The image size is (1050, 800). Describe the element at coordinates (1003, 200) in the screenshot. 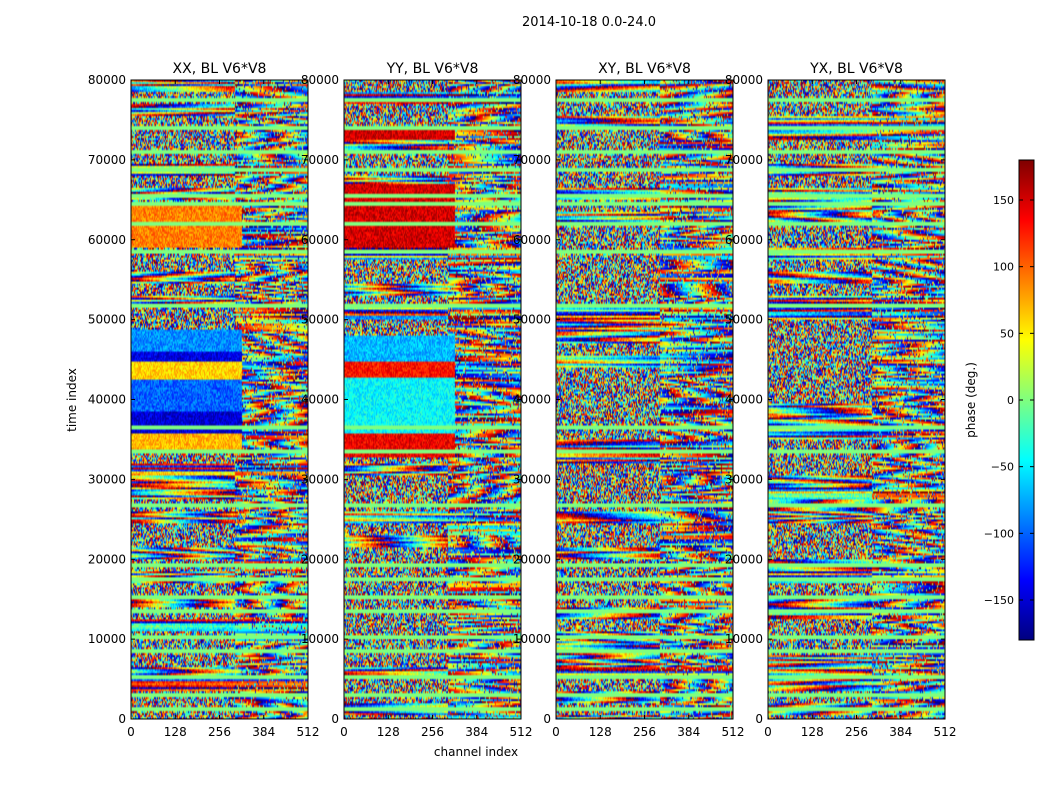

I see `colorbar-tick-label: 150` at that location.